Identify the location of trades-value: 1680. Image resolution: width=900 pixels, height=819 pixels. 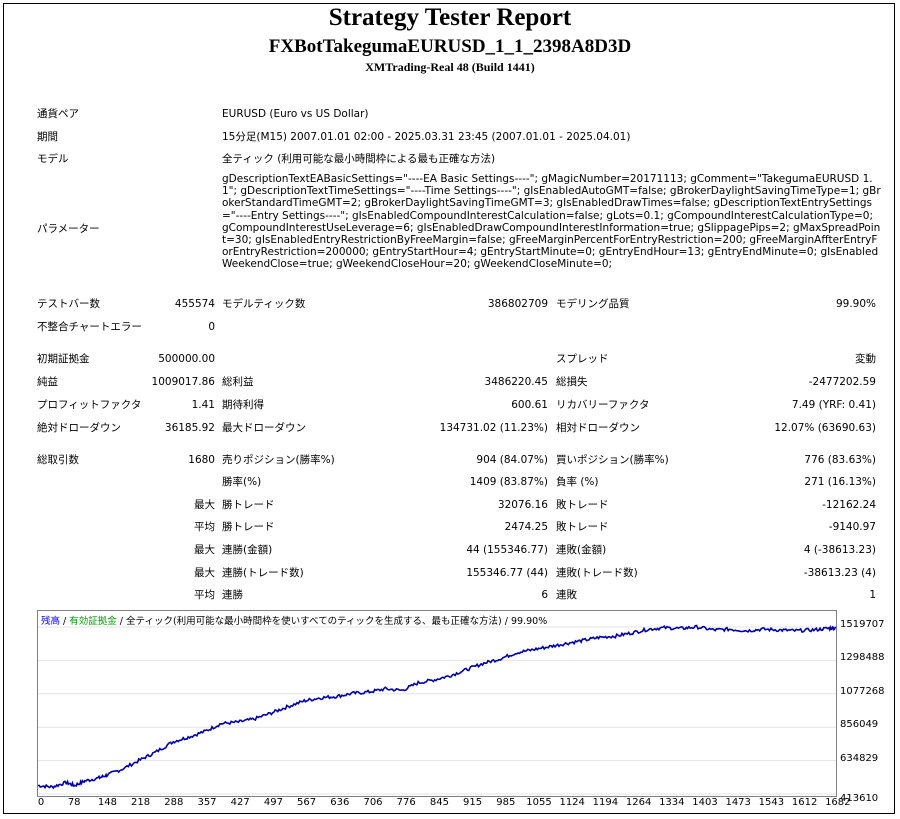
(201, 460).